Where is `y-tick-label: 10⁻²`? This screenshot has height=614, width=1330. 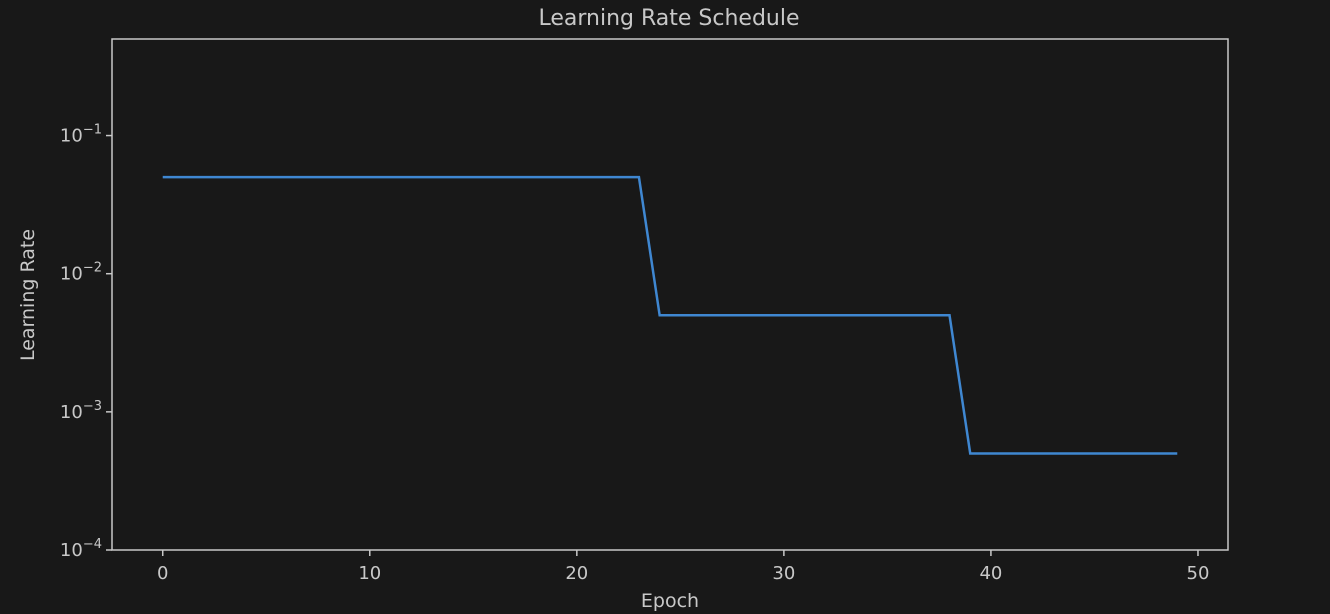
y-tick-label: 10⁻² is located at coordinates (81, 273).